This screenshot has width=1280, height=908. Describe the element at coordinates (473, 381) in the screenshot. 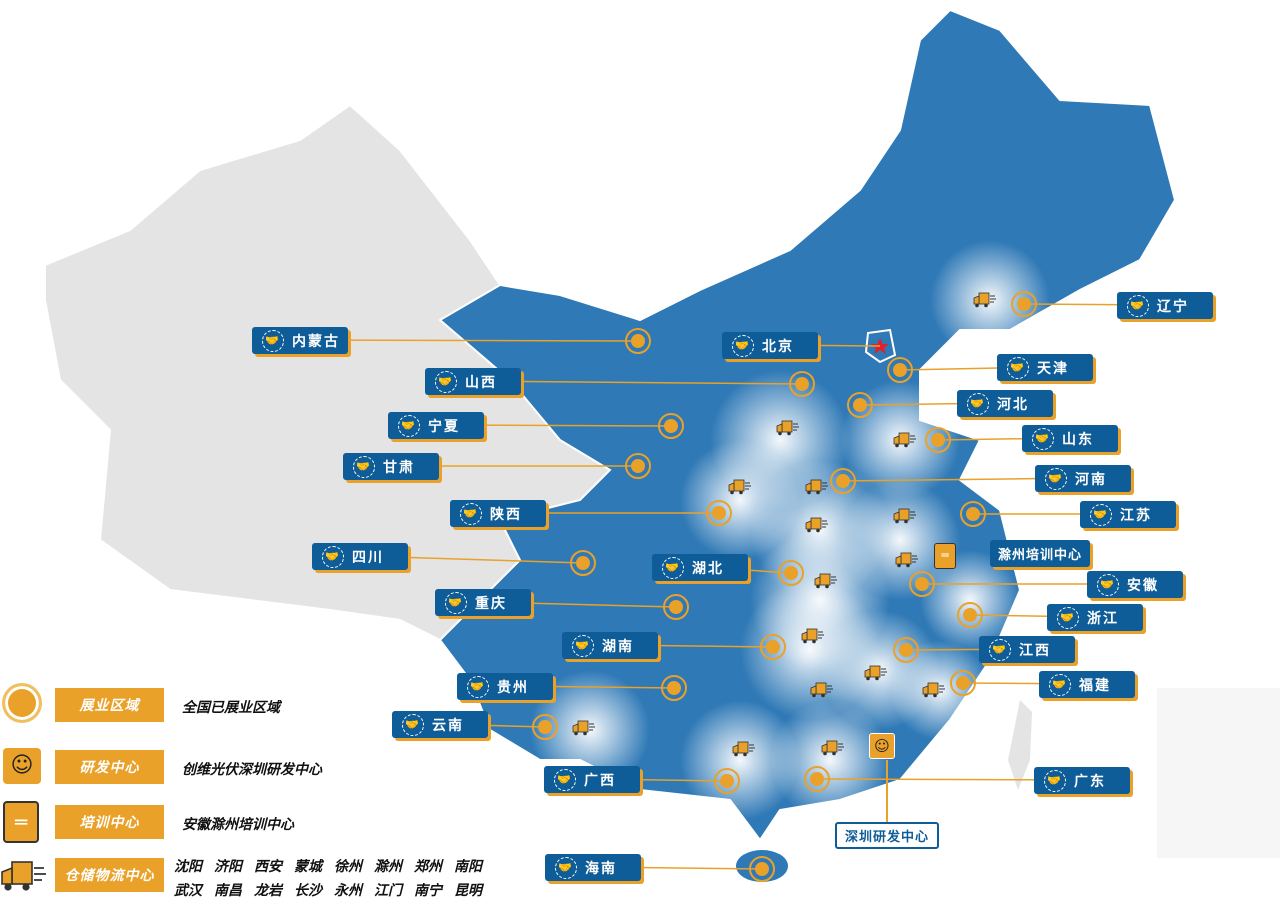

I see `province-label: 🤝 山西` at that location.